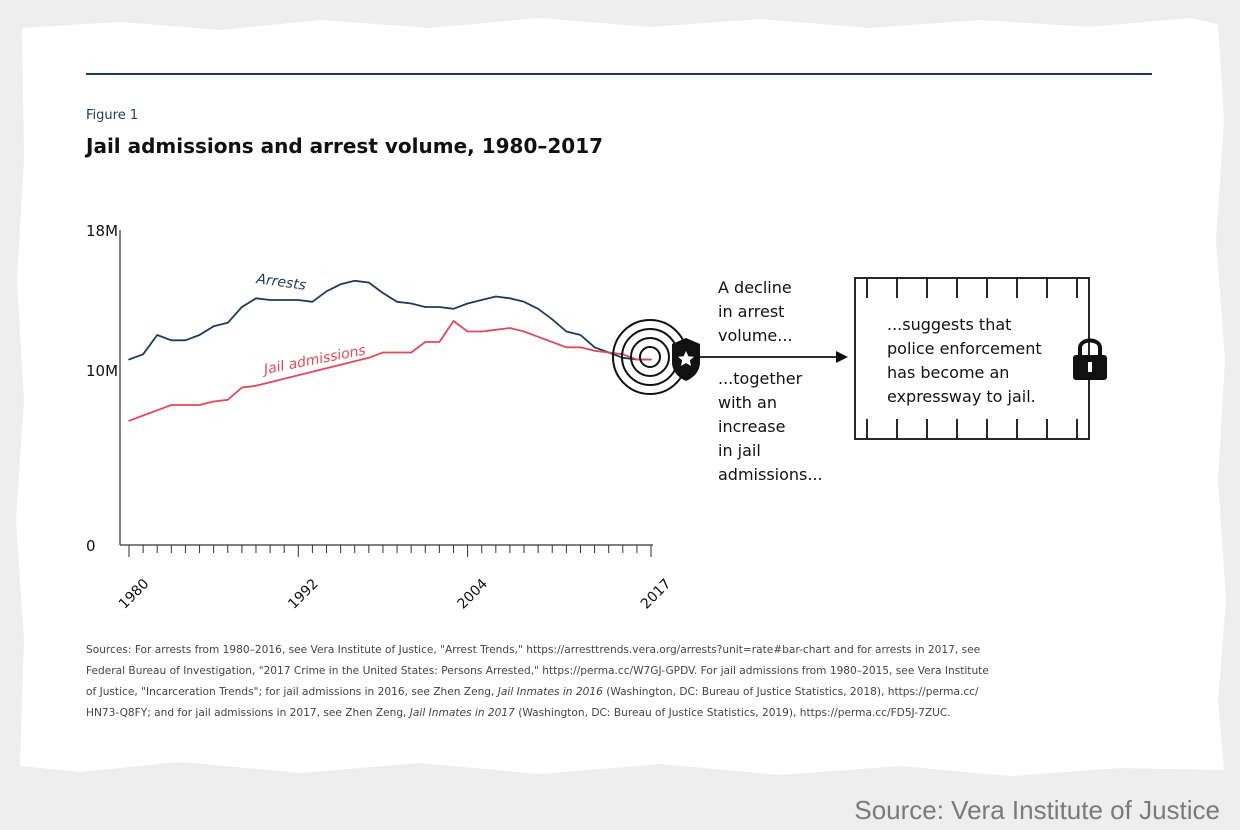 The width and height of the screenshot is (1240, 830). What do you see at coordinates (550, 692) in the screenshot?
I see `sources-line-3b: Jail Inmates in 2016` at bounding box center [550, 692].